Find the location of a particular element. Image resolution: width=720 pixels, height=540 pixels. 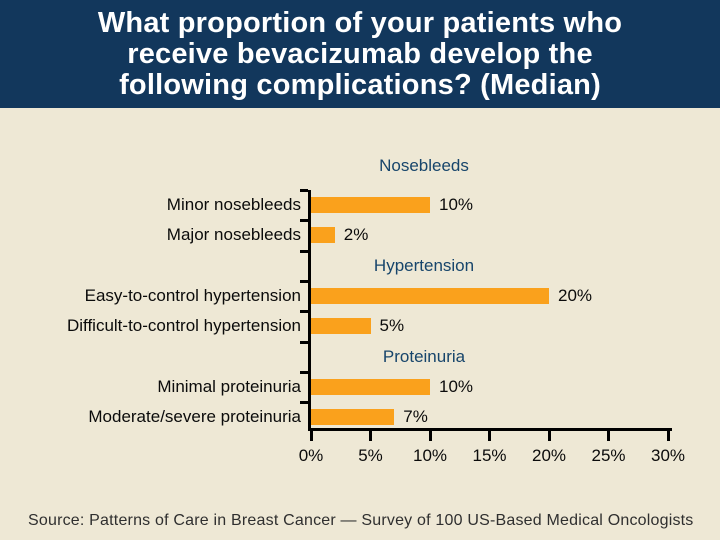

x-axis-tick-label-0: 0% is located at coordinates (311, 455).